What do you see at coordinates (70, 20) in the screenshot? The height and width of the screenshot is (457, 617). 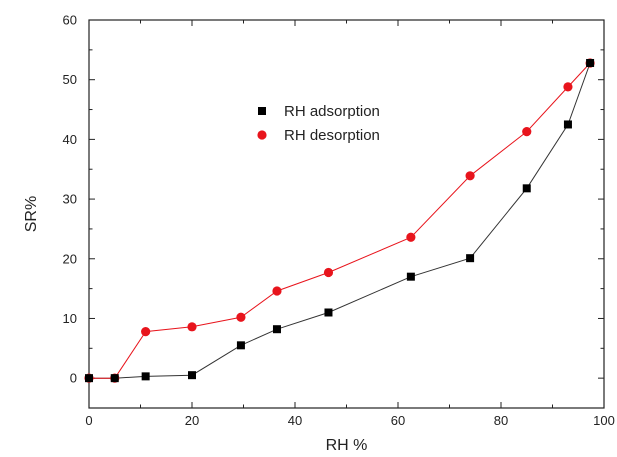 I see `y-tick-label: 60` at bounding box center [70, 20].